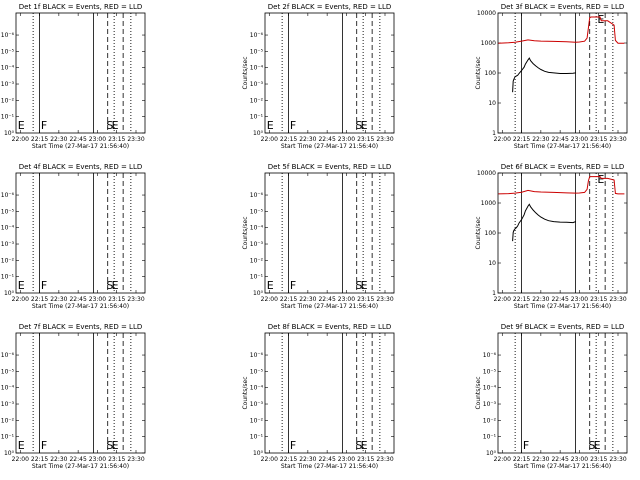 This screenshot has width=640, height=480. What do you see at coordinates (329, 327) in the screenshot?
I see `panel-title: Det 8f BLACK = Events, RED = LLD` at bounding box center [329, 327].